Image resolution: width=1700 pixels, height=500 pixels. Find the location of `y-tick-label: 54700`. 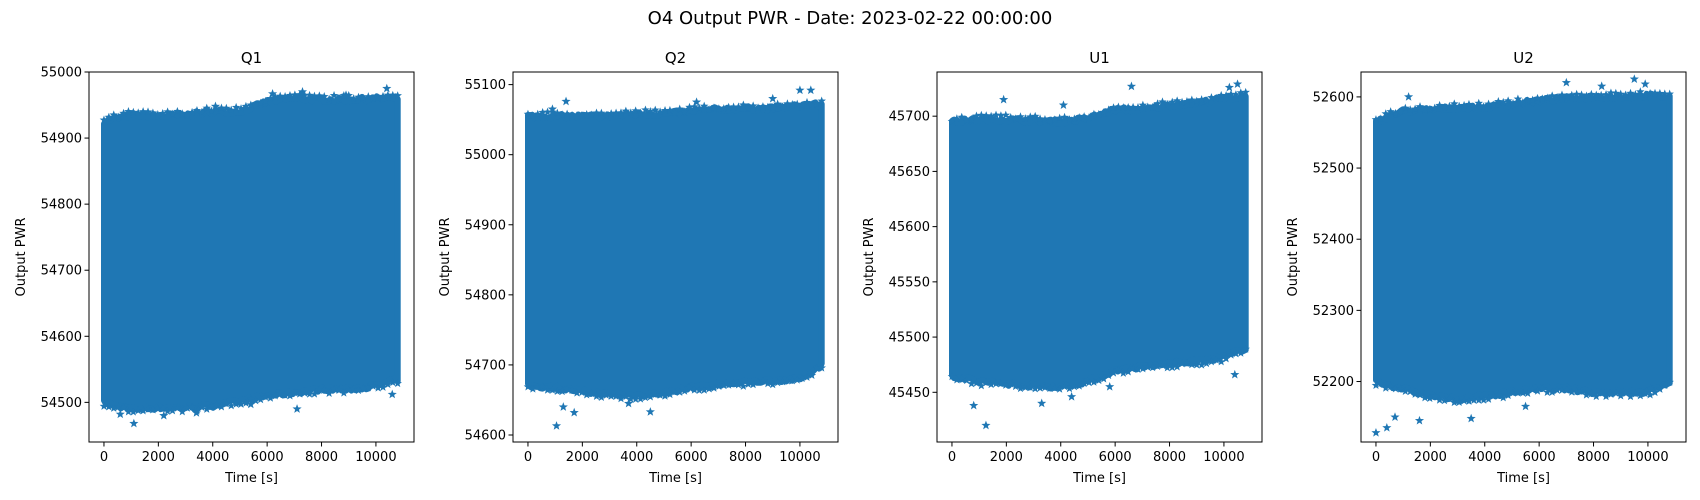

y-tick-label: 54700 is located at coordinates (61, 271).